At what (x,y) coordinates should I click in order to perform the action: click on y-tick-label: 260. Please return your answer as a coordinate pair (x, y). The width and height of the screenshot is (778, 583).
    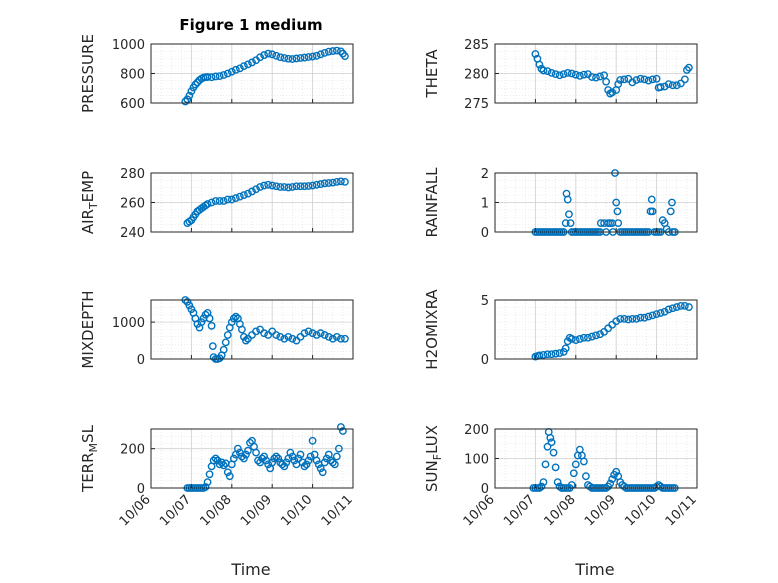
    Looking at the image, I should click on (132, 204).